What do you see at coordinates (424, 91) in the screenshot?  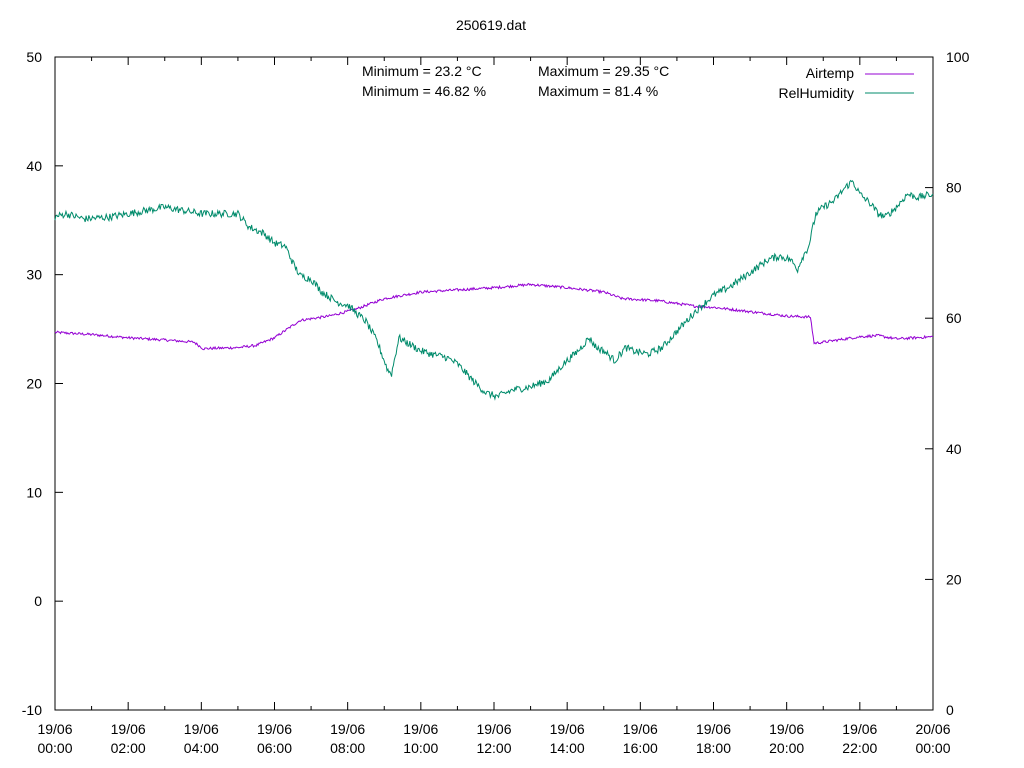 I see `stat-min-hum: Minimum = 46.82 %` at bounding box center [424, 91].